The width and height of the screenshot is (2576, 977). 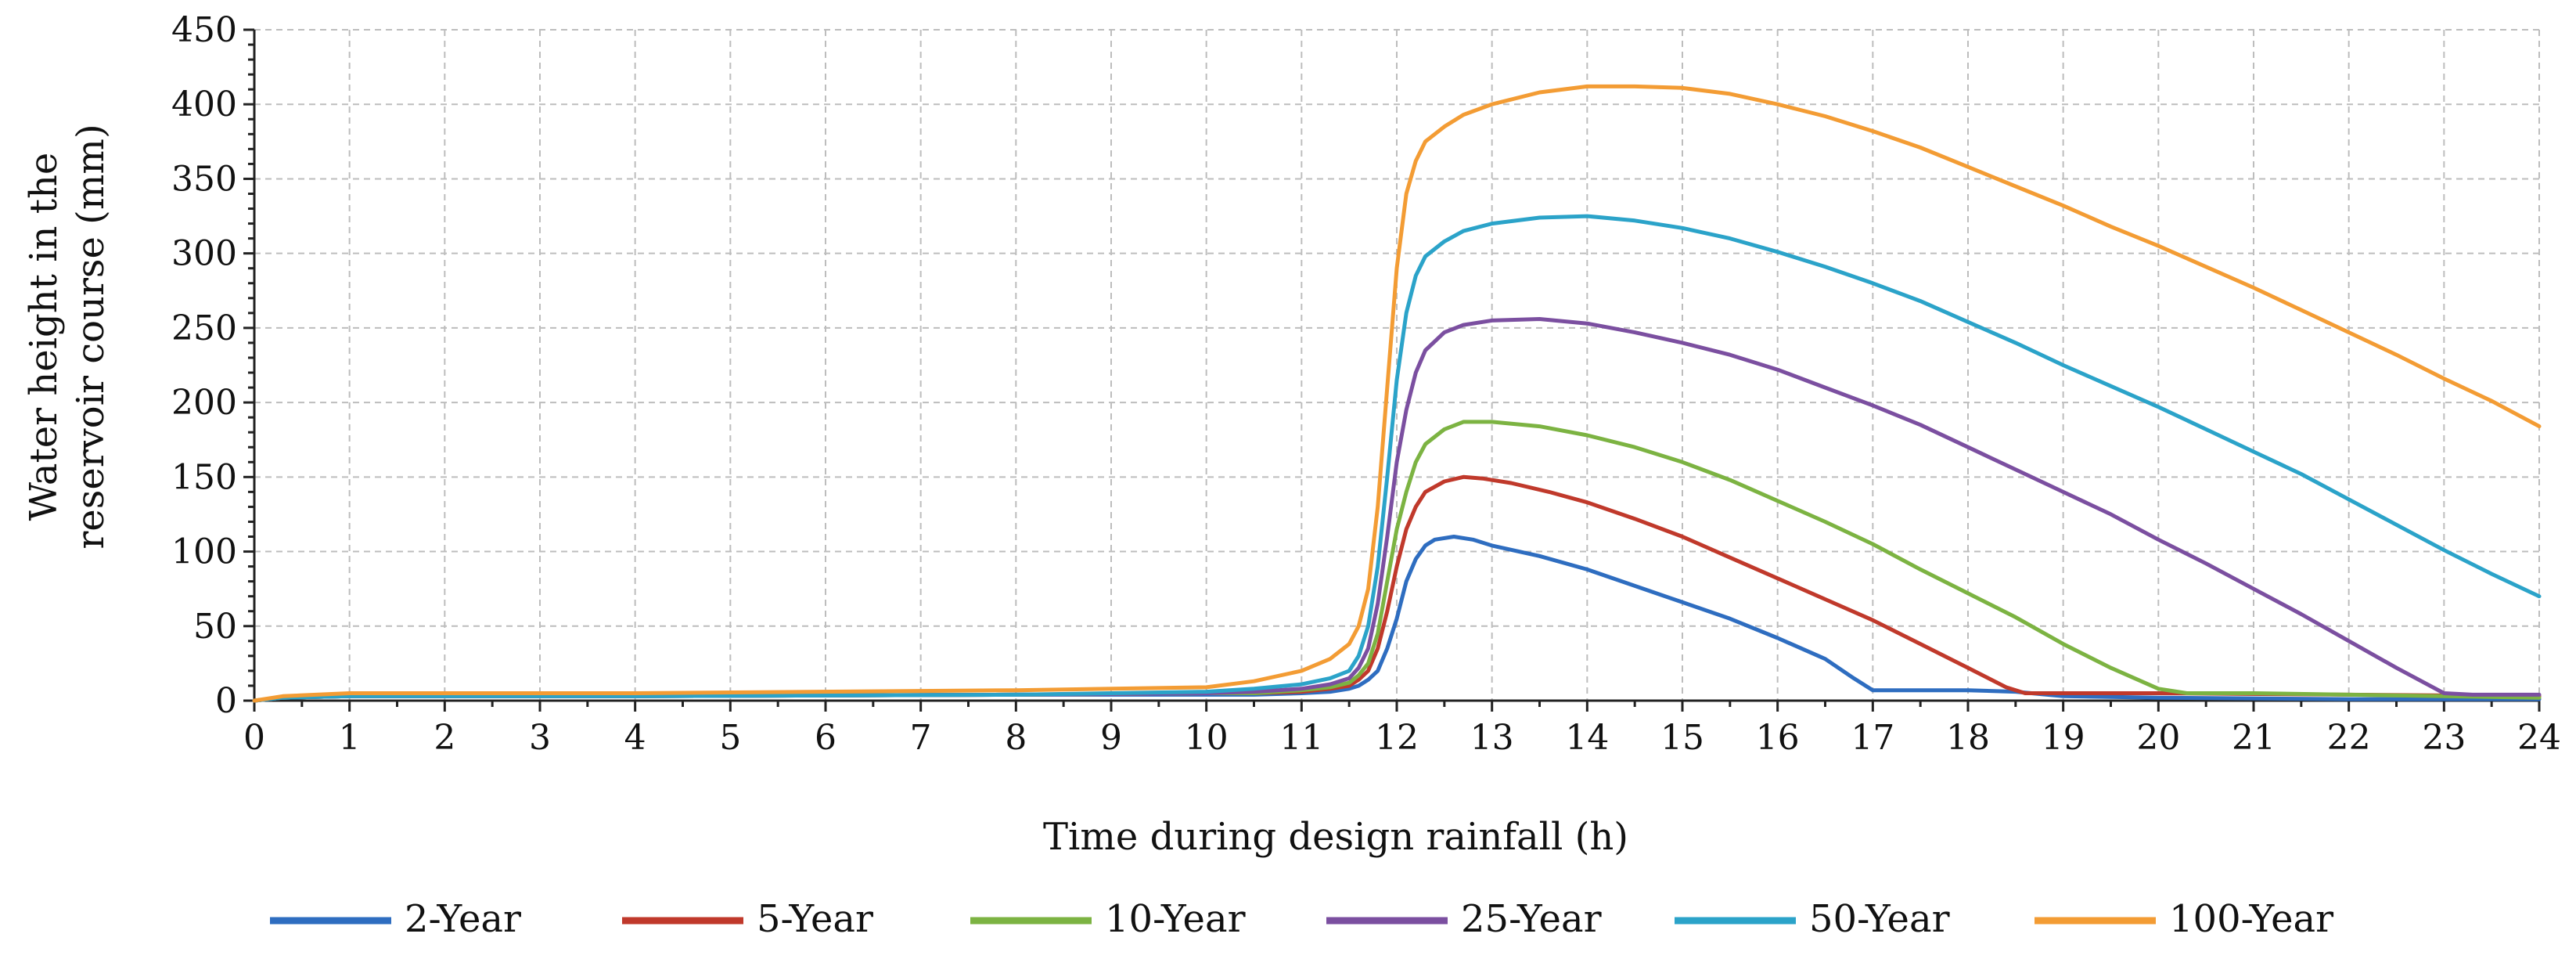 What do you see at coordinates (730, 738) in the screenshot?
I see `x-tick-label: 5` at bounding box center [730, 738].